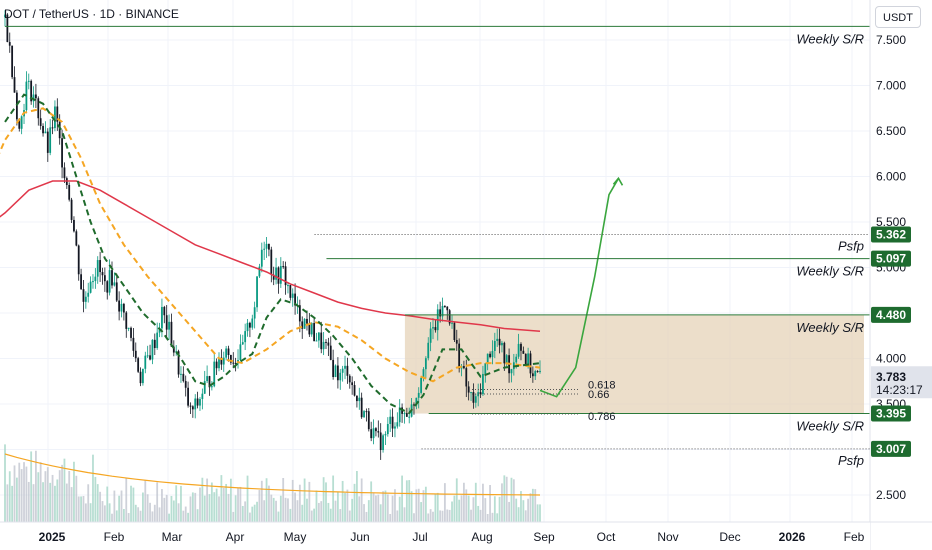 The height and width of the screenshot is (550, 932). Describe the element at coordinates (172, 537) in the screenshot. I see `time-tick-label: Mar` at that location.